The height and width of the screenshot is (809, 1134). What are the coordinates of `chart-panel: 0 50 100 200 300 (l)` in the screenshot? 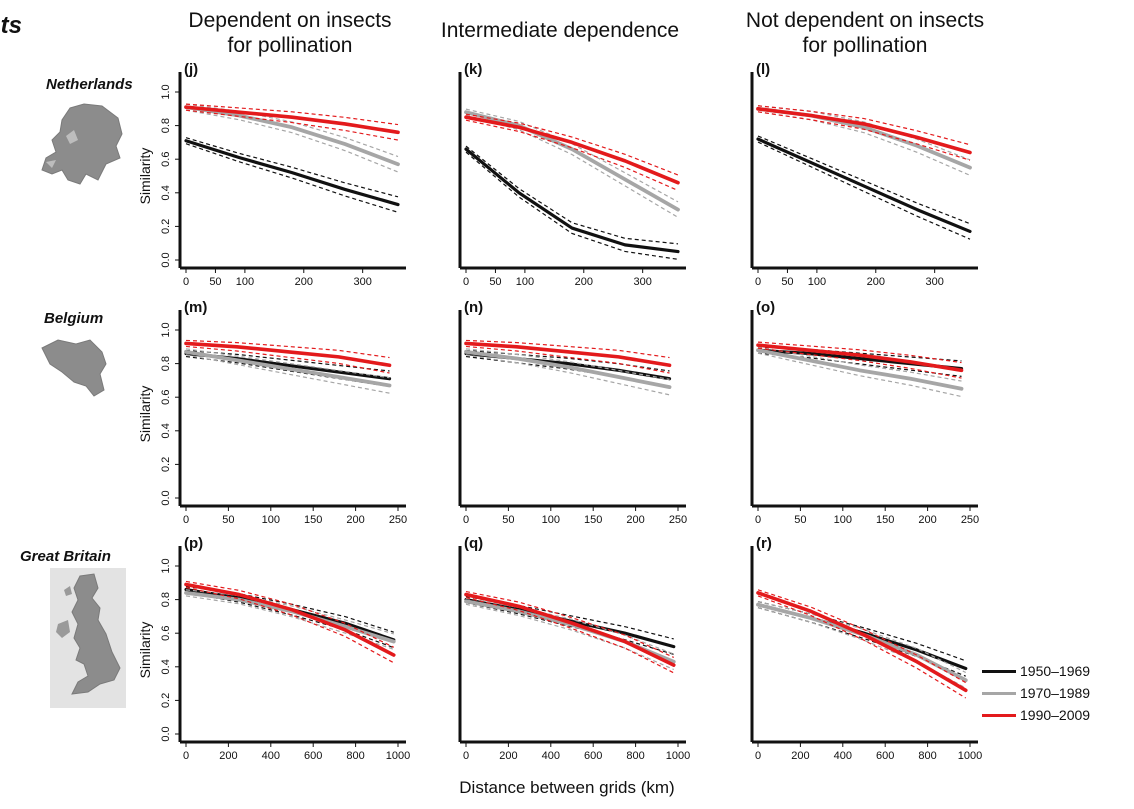 It's located at (864, 174).